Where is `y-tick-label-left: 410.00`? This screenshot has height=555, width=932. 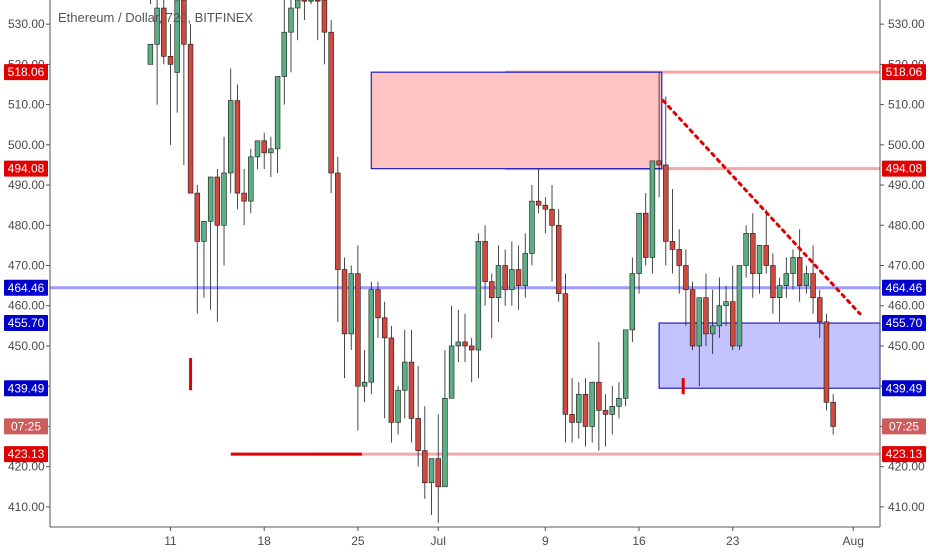 y-tick-label-left: 410.00 is located at coordinates (26, 507).